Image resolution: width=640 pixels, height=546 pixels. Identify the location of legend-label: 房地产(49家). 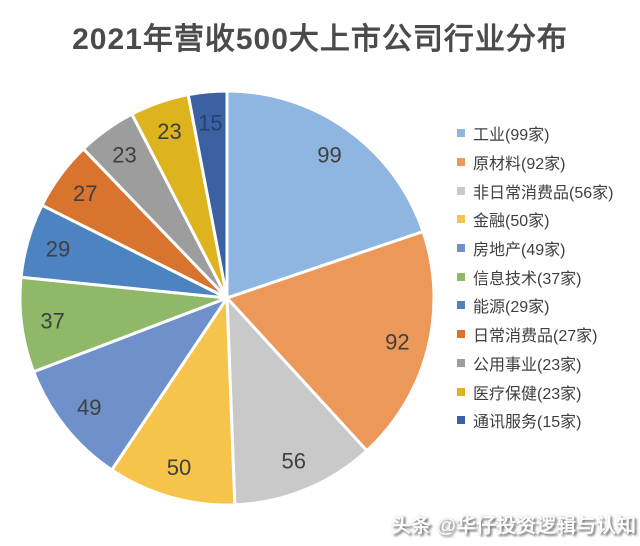
(519, 251).